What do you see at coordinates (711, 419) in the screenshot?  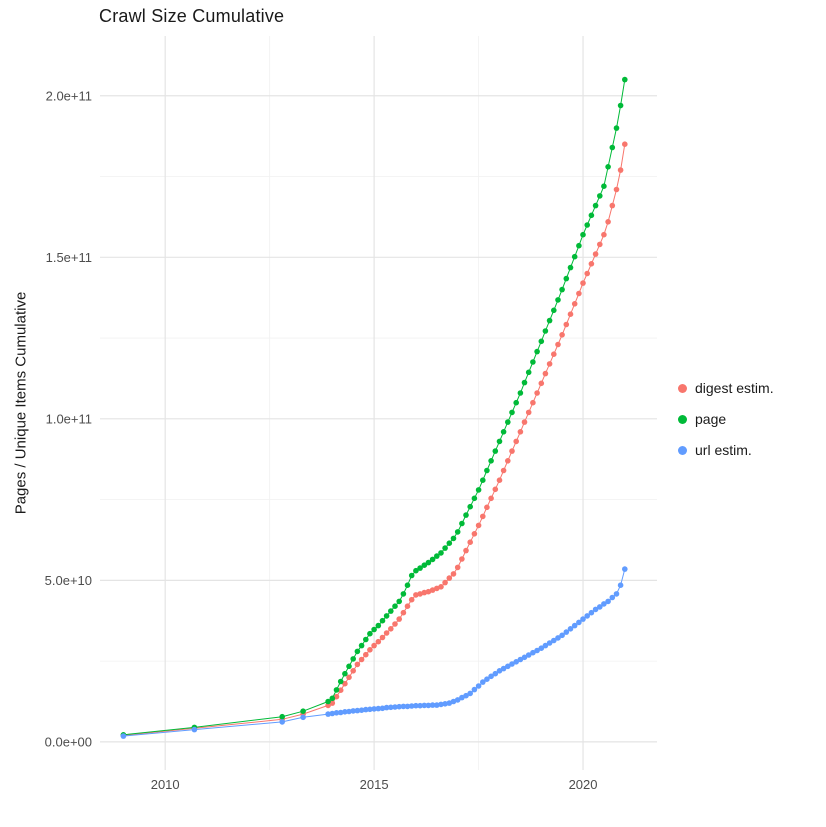 I see `legend-label-page: page` at bounding box center [711, 419].